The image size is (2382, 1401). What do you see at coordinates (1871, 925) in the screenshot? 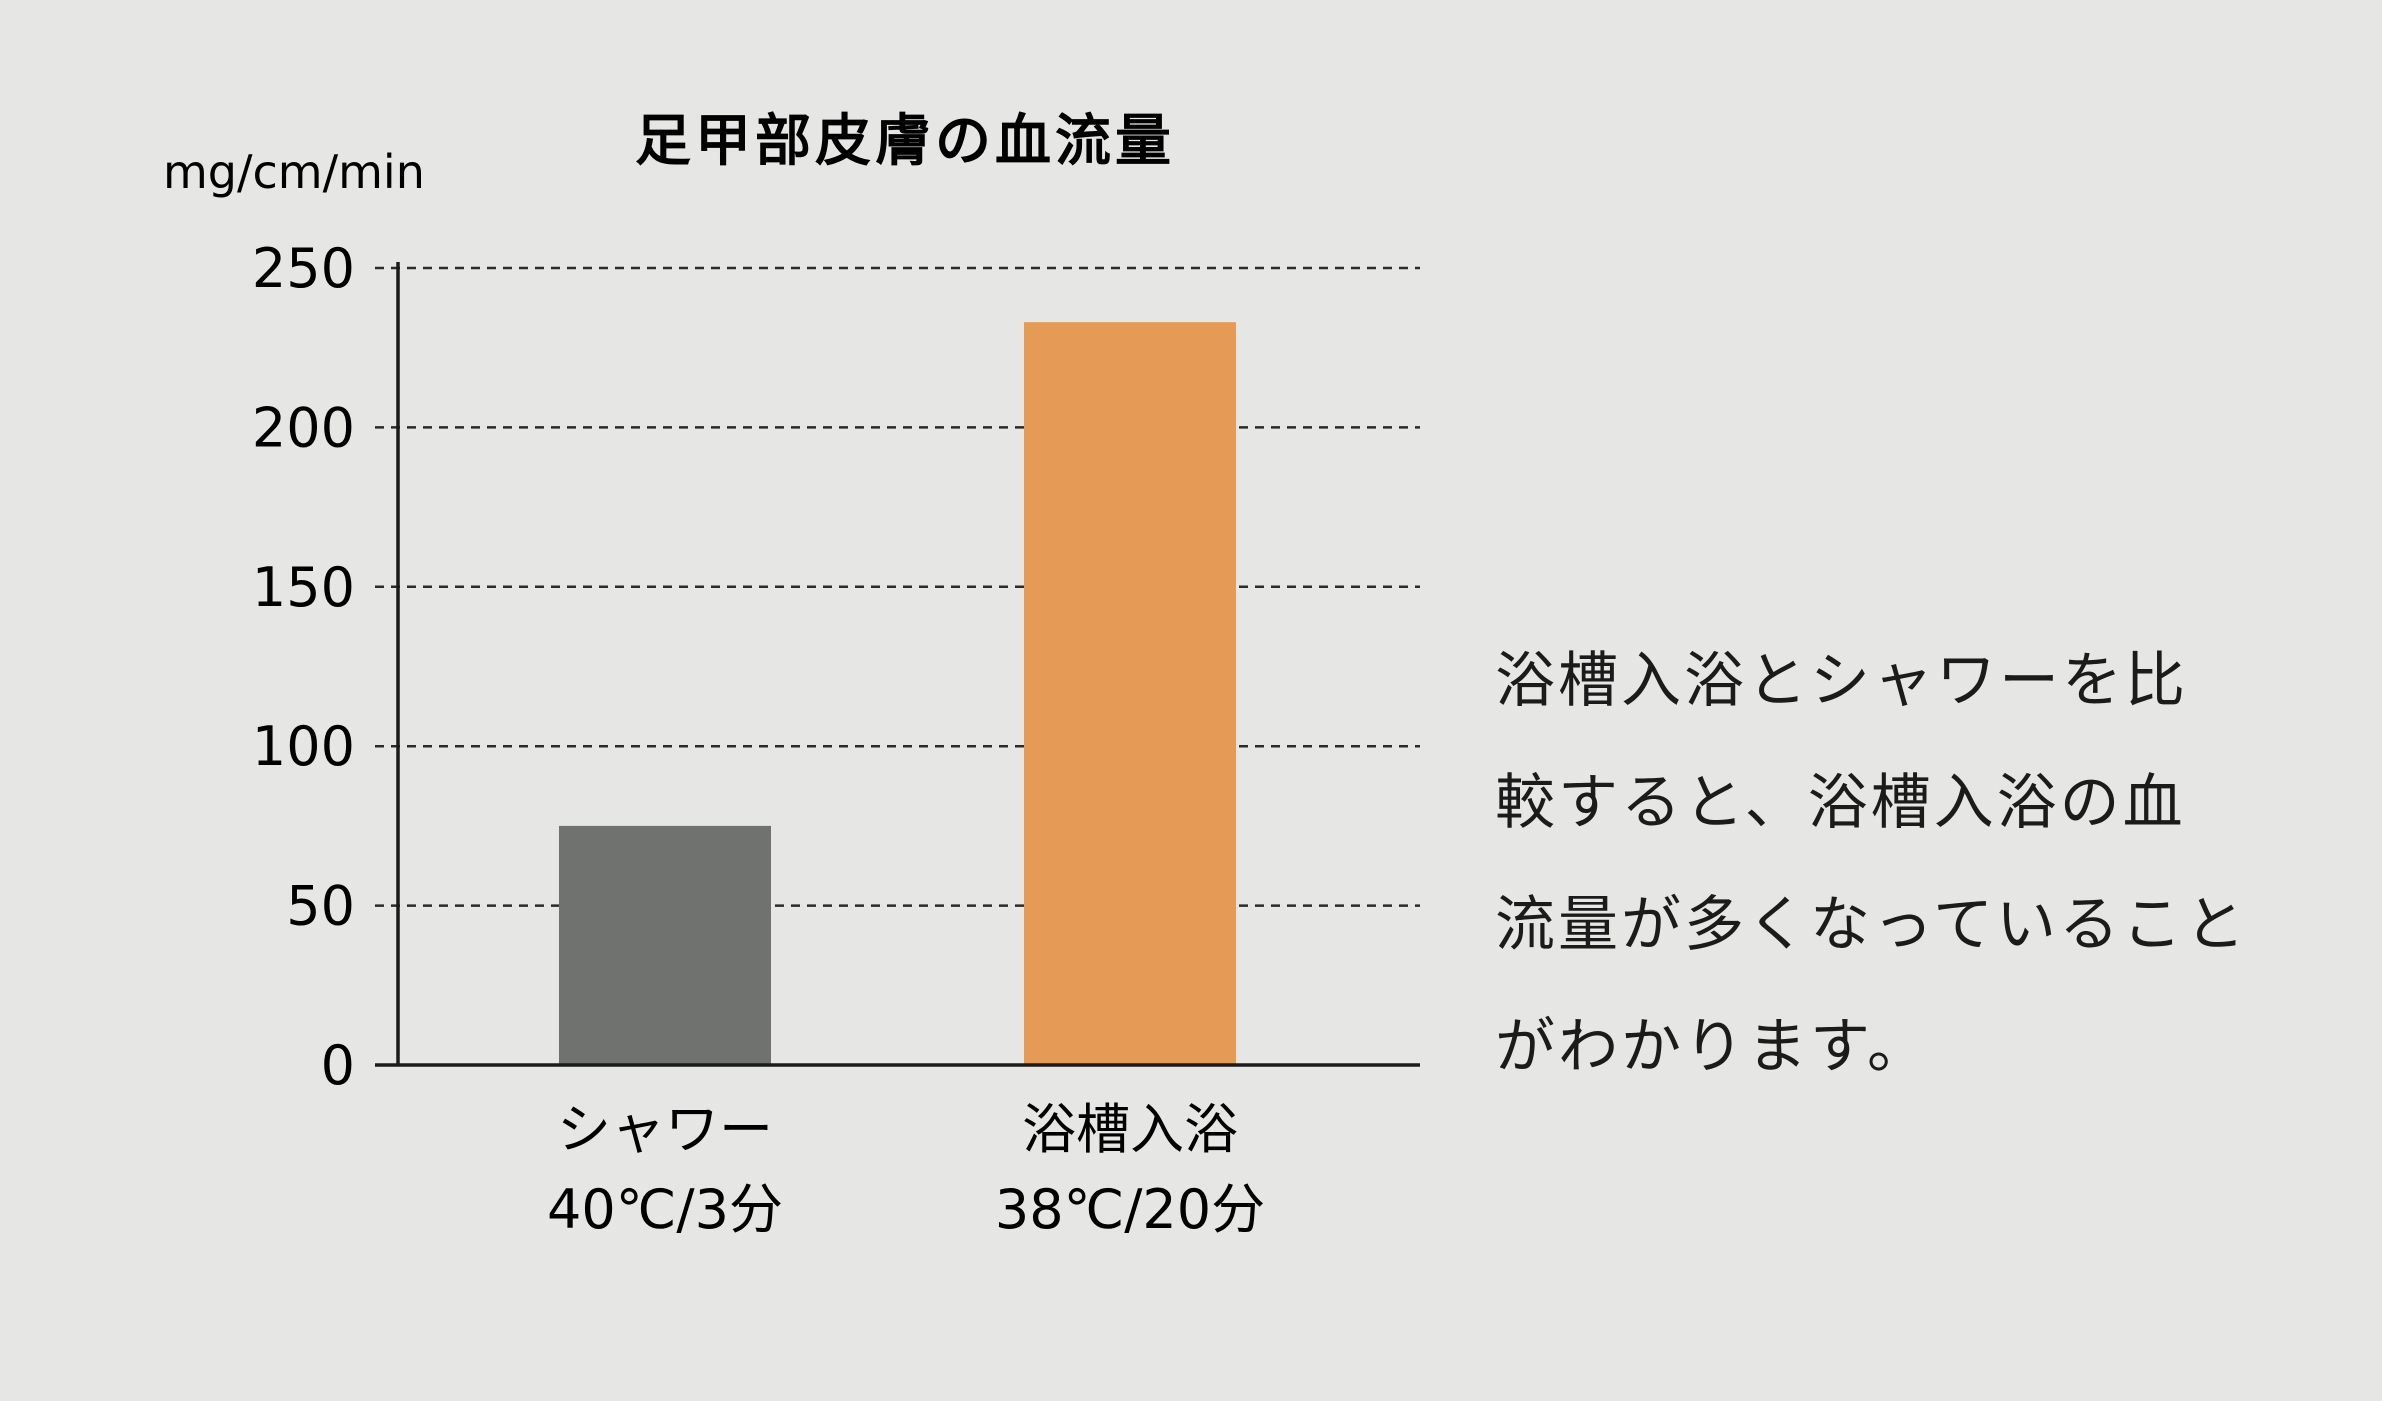
I see `description-line: 流量が多くなっていること` at bounding box center [1871, 925].